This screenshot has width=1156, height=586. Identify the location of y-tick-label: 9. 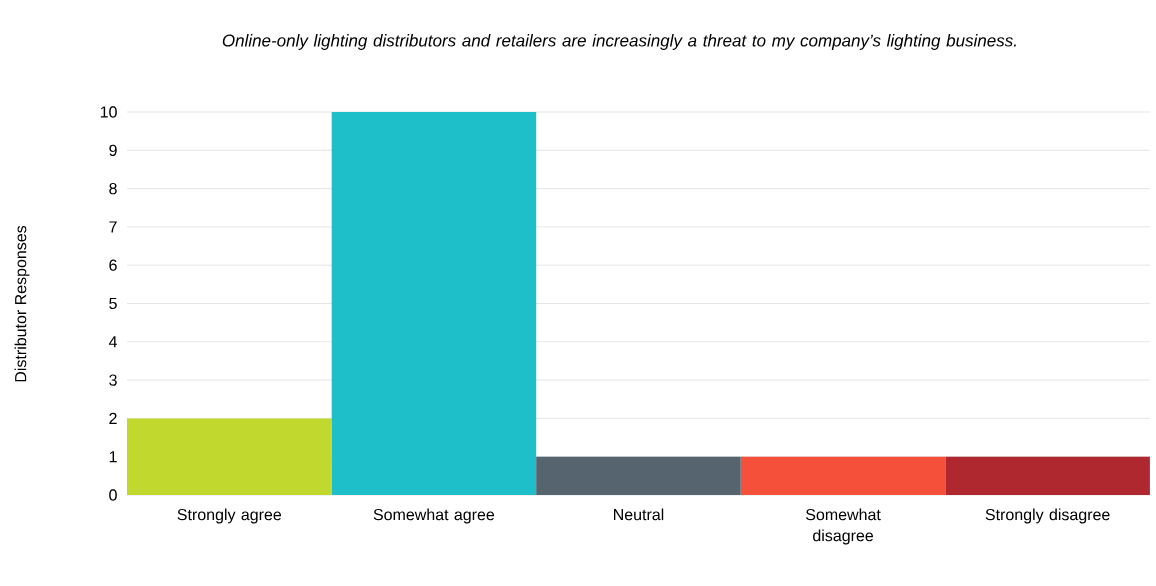
(113, 150).